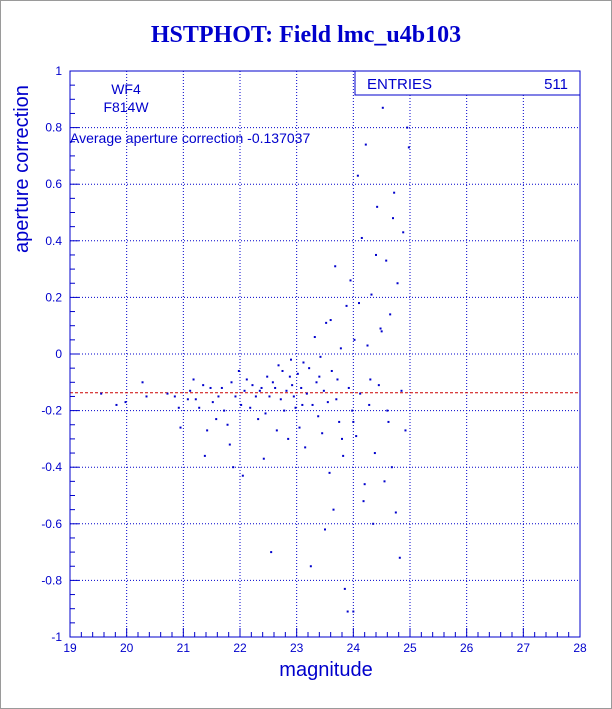  I want to click on filter-label: F814W, so click(126, 107).